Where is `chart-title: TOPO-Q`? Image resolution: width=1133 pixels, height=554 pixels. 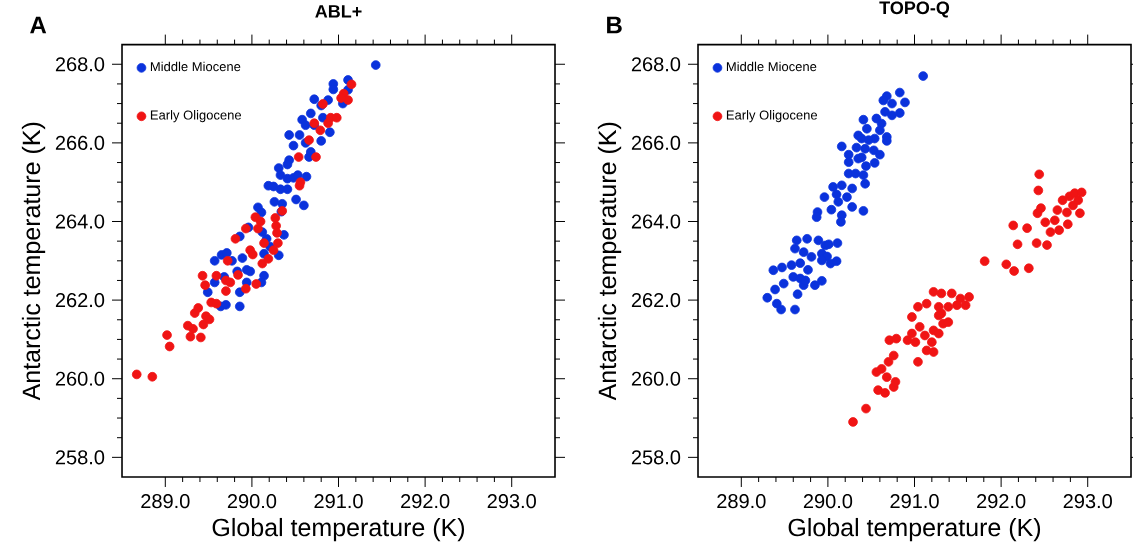
chart-title: TOPO-Q is located at coordinates (914, 9).